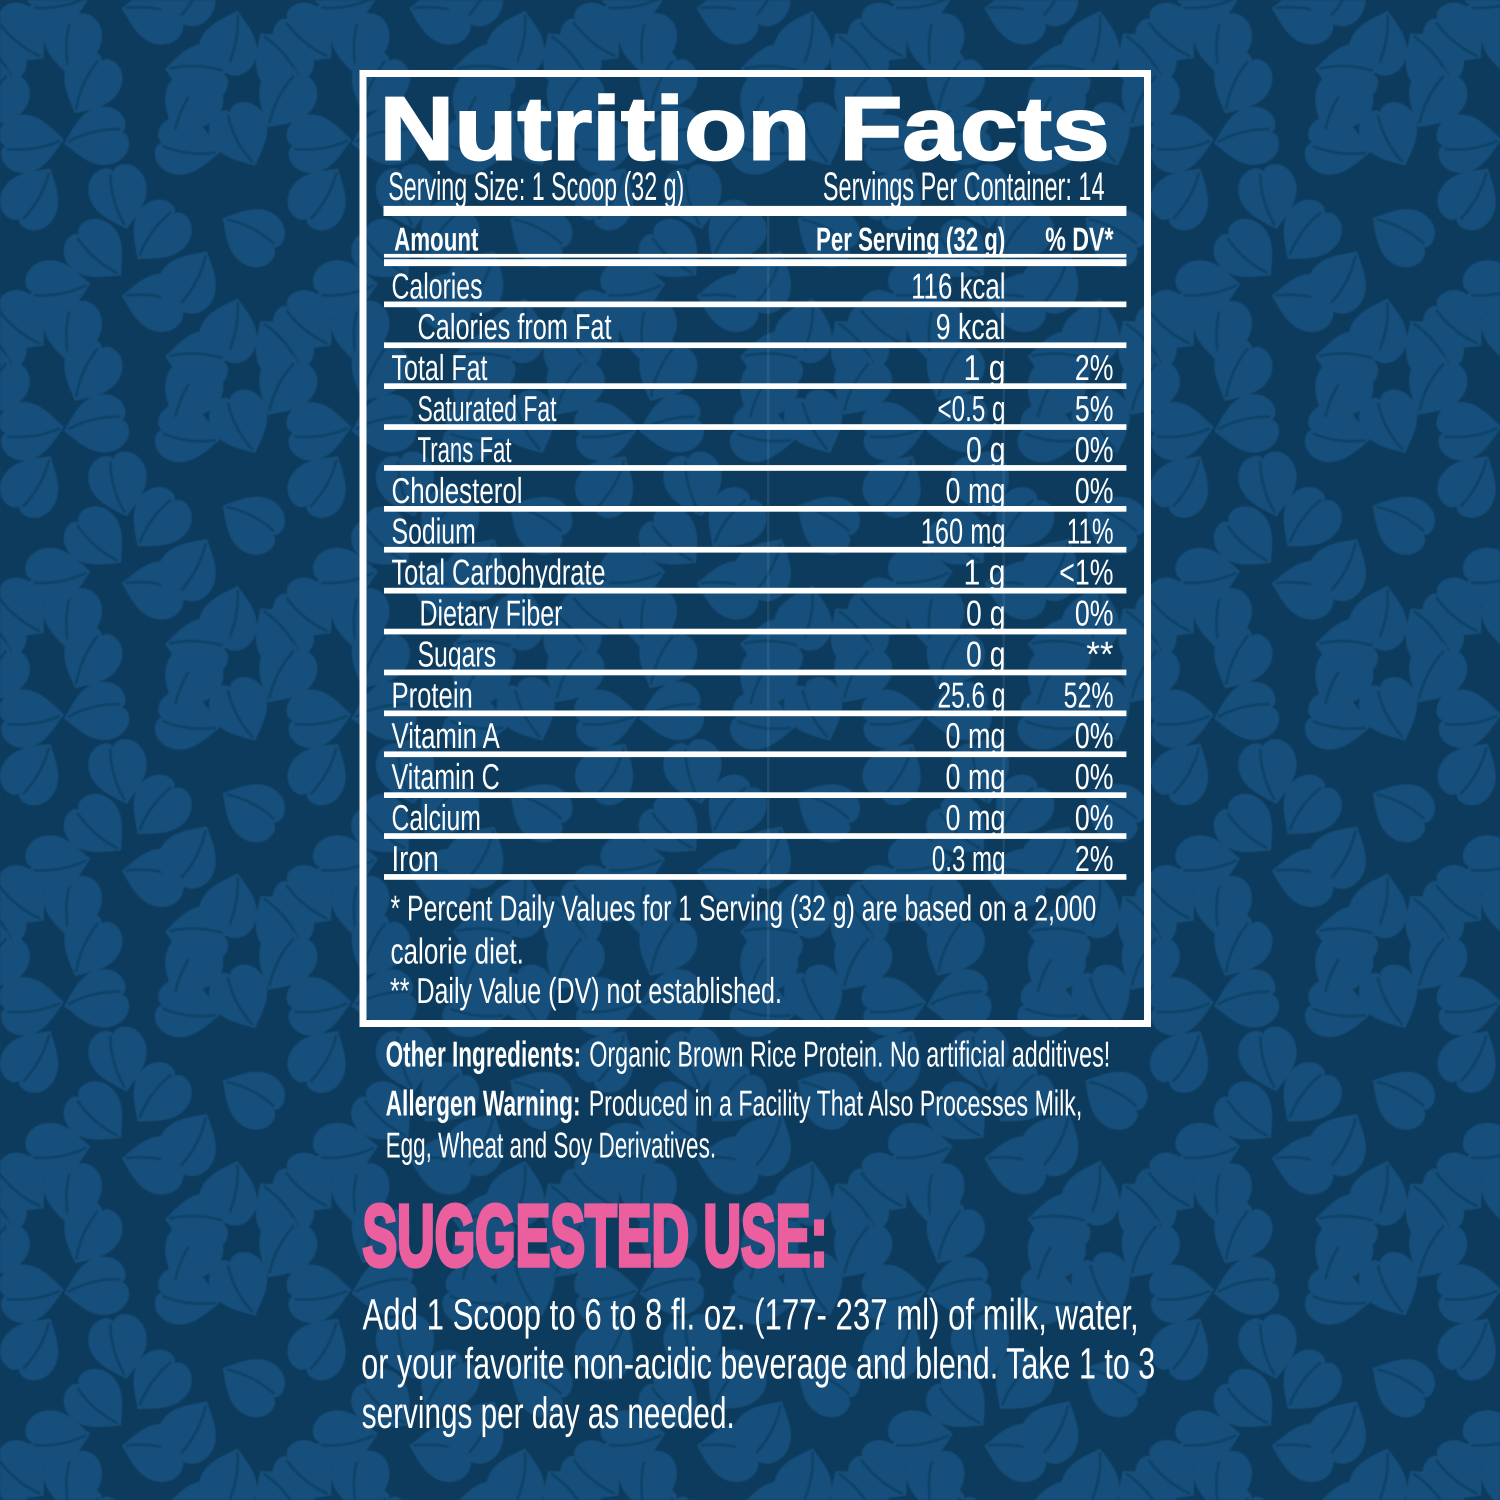  Describe the element at coordinates (1090, 531) in the screenshot. I see `svg-text: 11%` at that location.